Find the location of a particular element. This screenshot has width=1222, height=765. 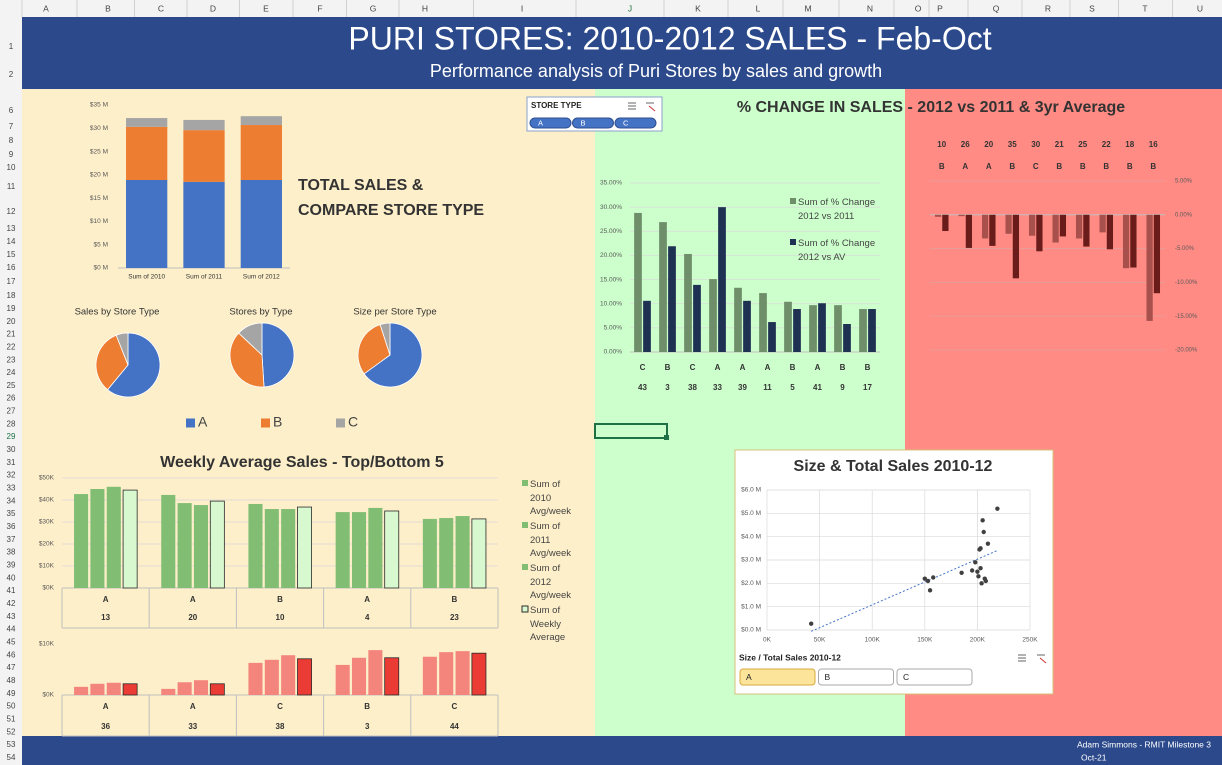

legend-label: Sum of 2011 Avg/week is located at coordinates (551, 540).